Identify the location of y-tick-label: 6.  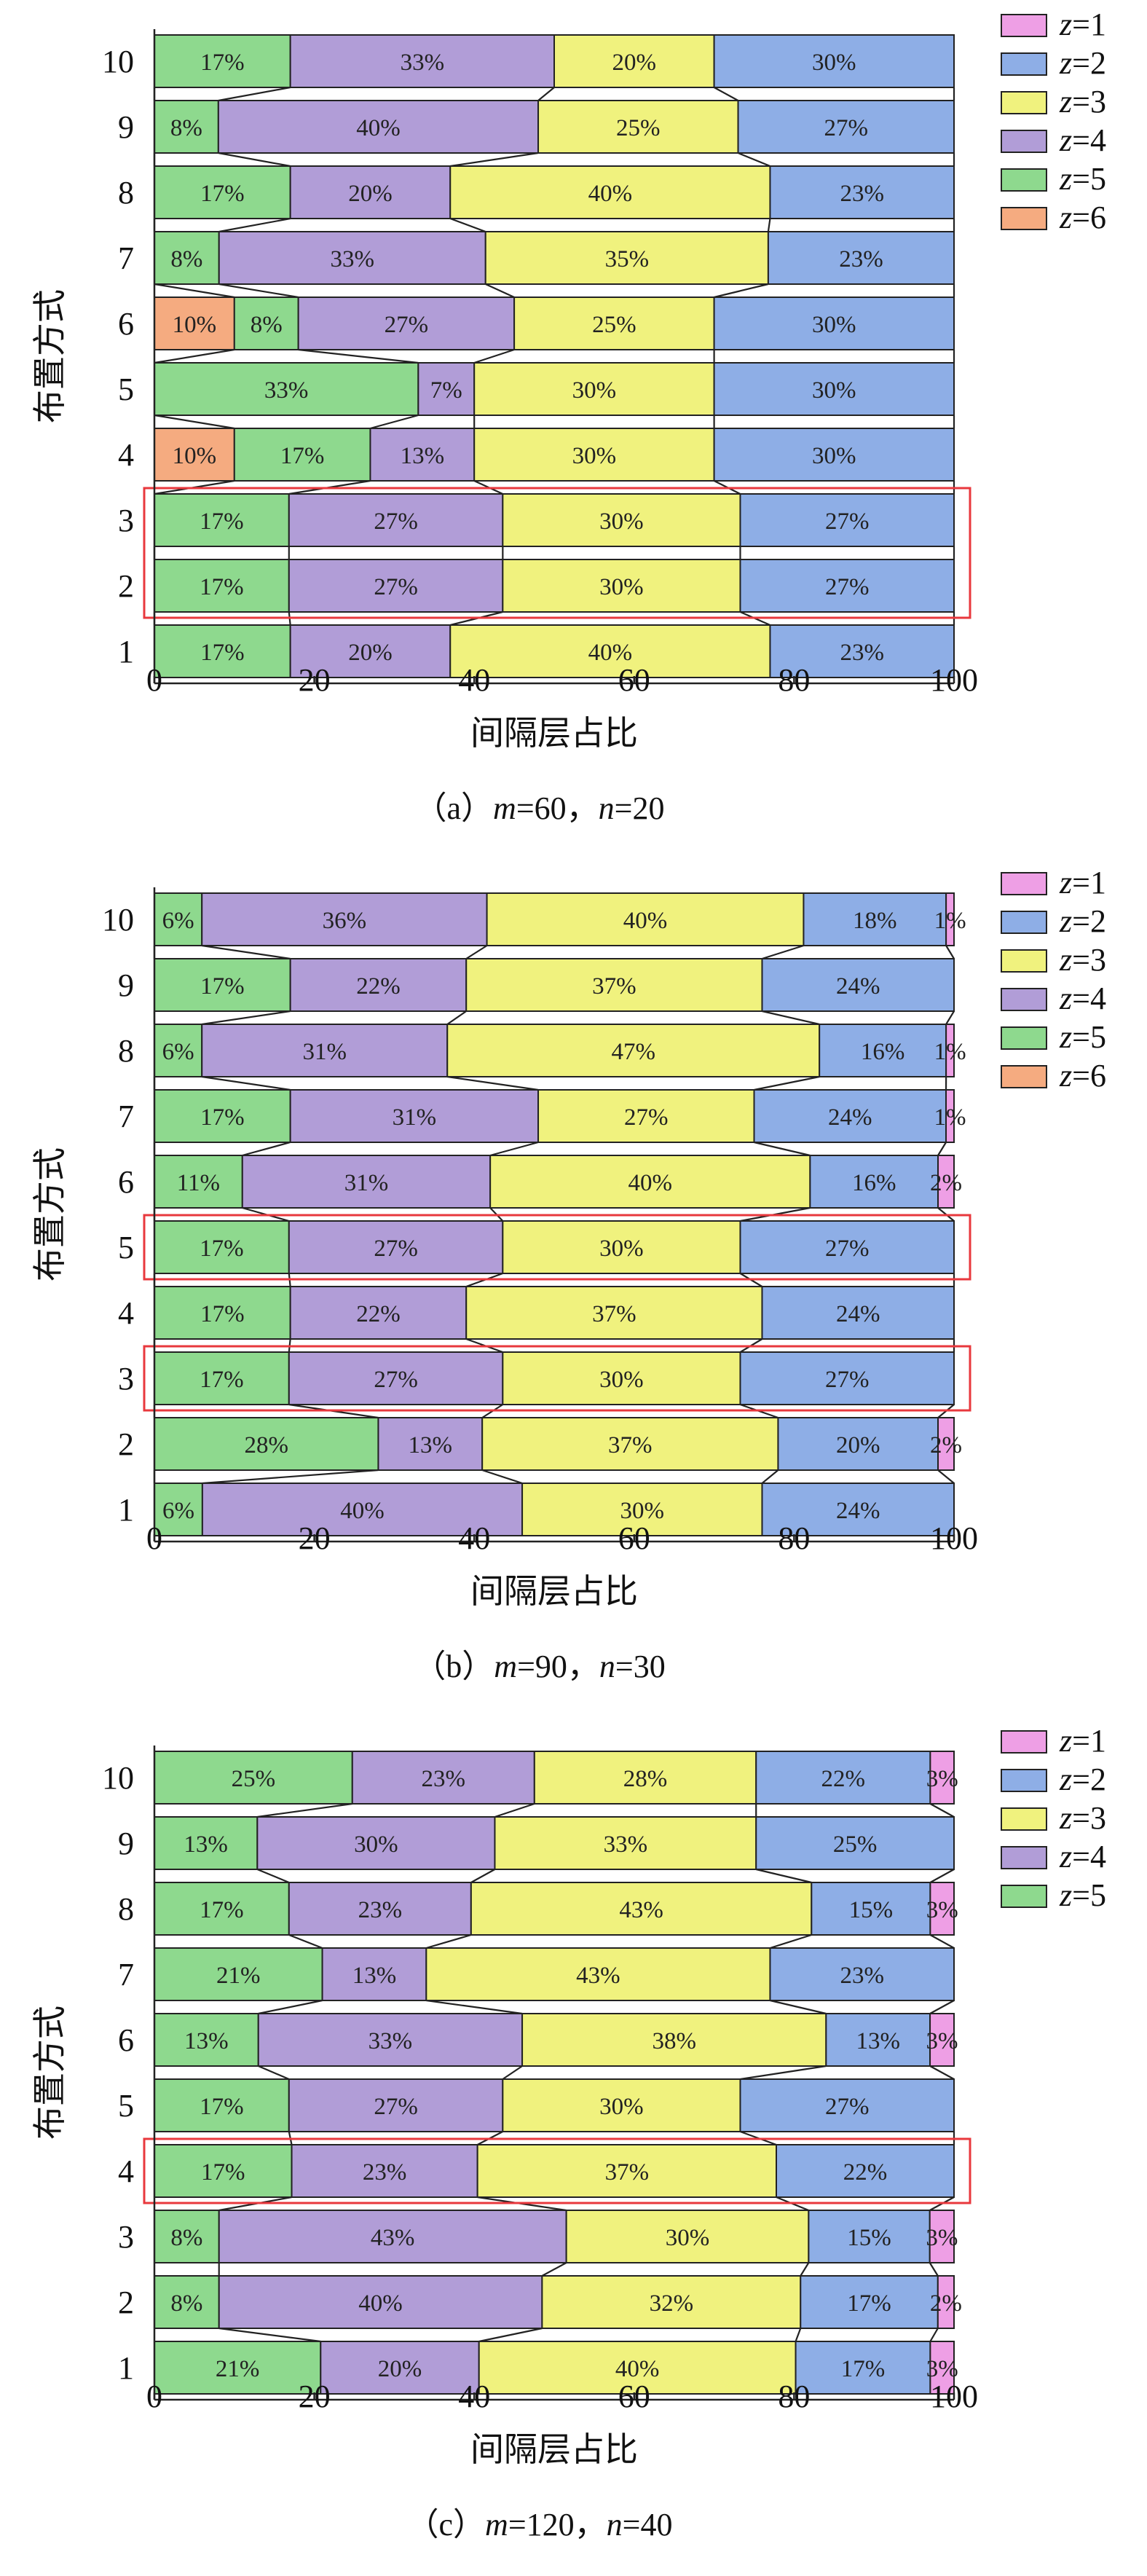
(126, 1182).